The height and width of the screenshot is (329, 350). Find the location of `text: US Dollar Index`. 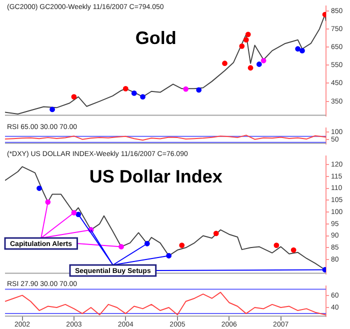

text: US Dollar Index is located at coordinates (155, 176).